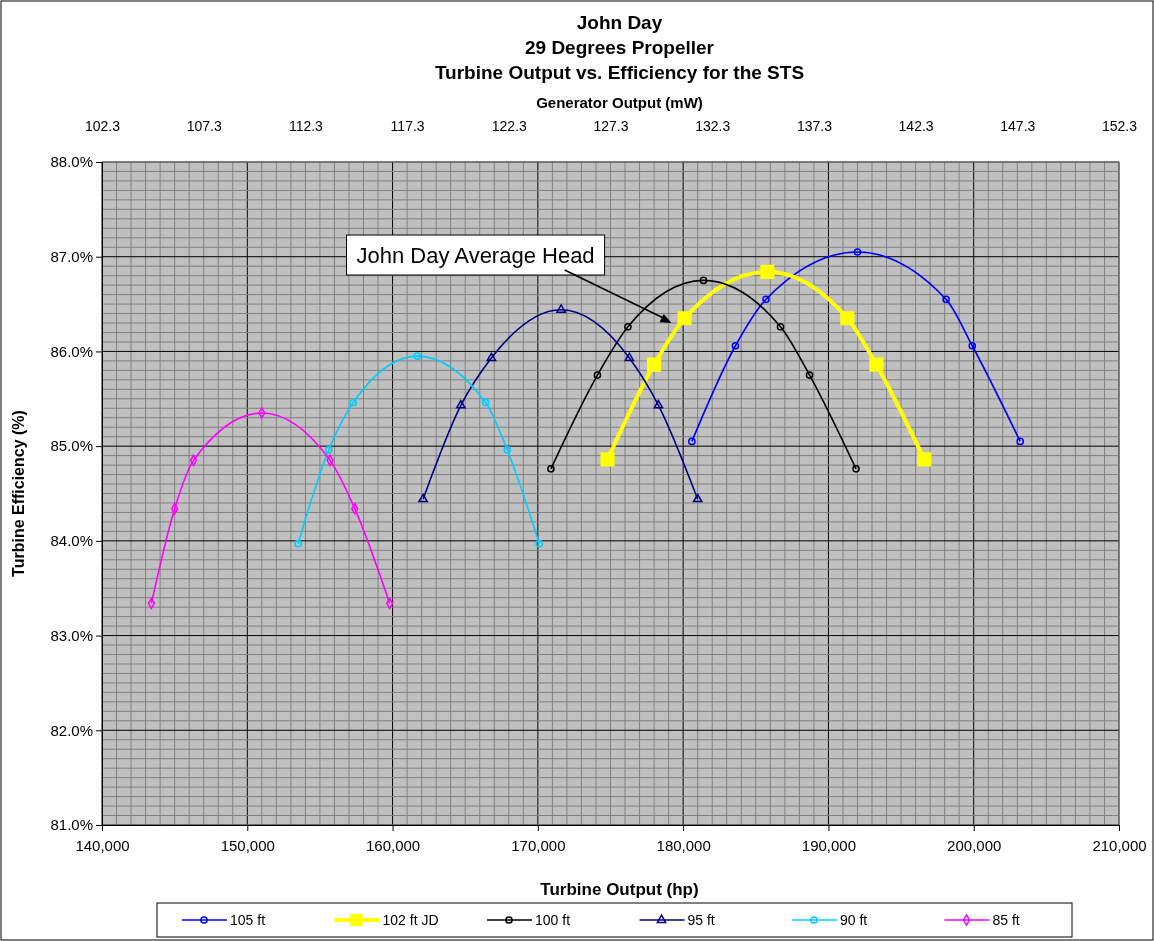 This screenshot has width=1154, height=941. I want to click on x-tick-label: 150,000, so click(247, 845).